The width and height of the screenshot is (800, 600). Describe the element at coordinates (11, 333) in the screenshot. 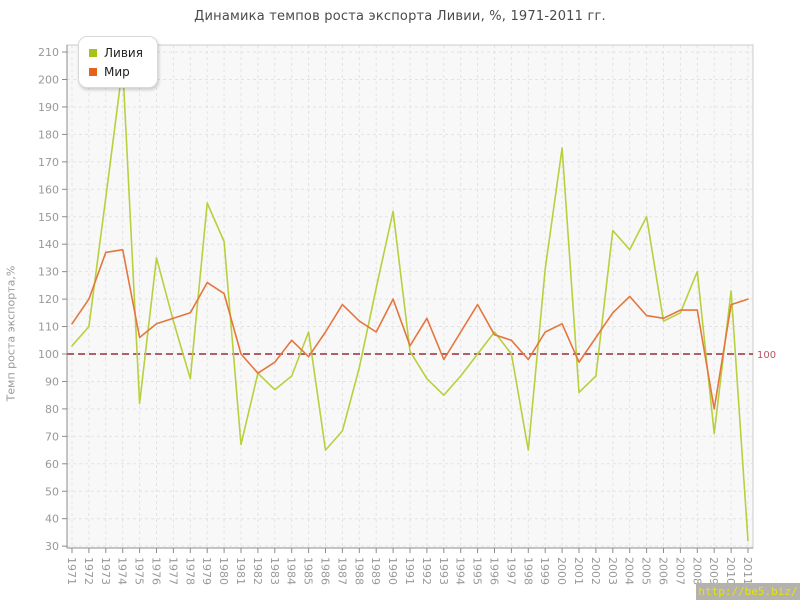

I see `y-axis-title: Темп роста экспорта,%` at that location.